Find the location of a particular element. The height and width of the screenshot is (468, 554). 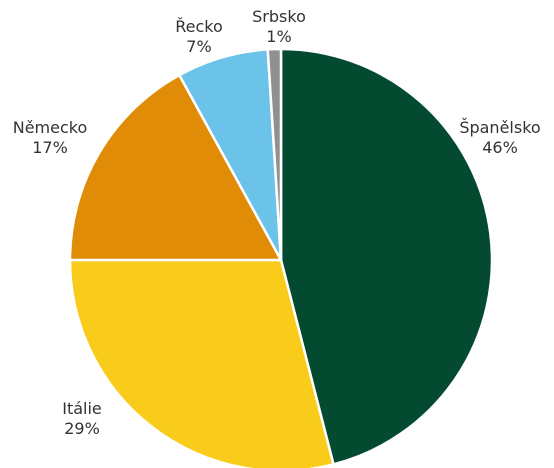

pie-slice-srbsko is located at coordinates (274, 154).